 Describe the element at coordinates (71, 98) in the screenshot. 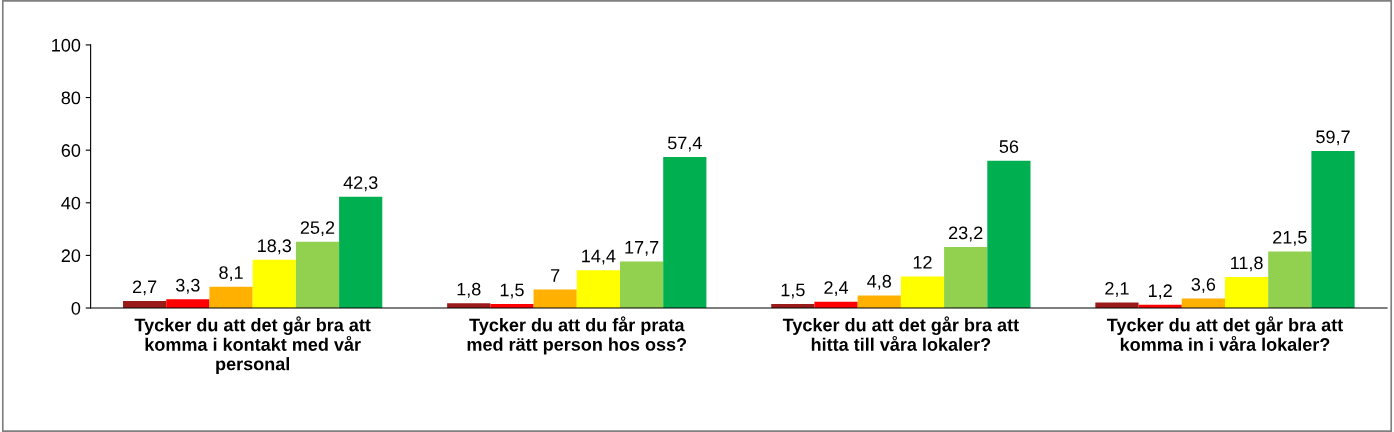

I see `y-tick-label: 80` at that location.